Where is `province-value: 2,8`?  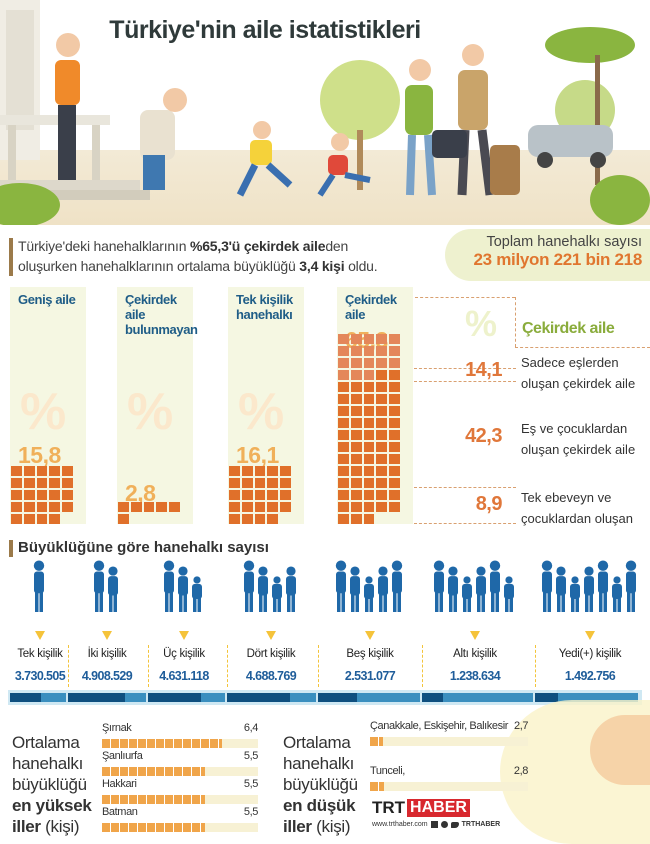
province-value: 2,8 is located at coordinates (520, 771).